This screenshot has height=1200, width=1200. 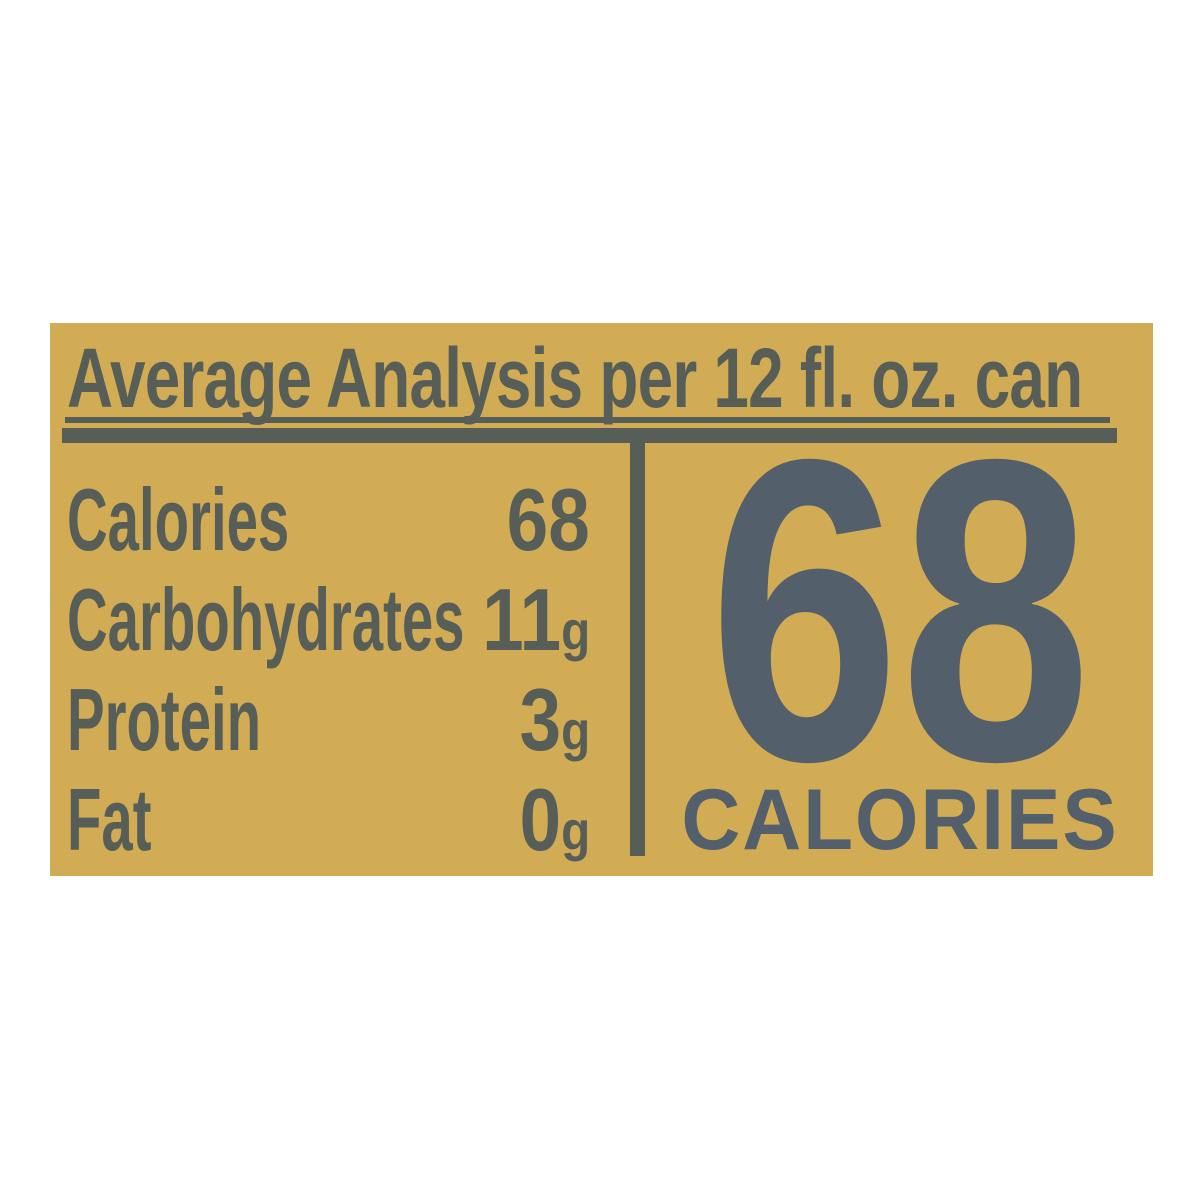 What do you see at coordinates (540, 719) in the screenshot?
I see `row-value-number: 3` at bounding box center [540, 719].